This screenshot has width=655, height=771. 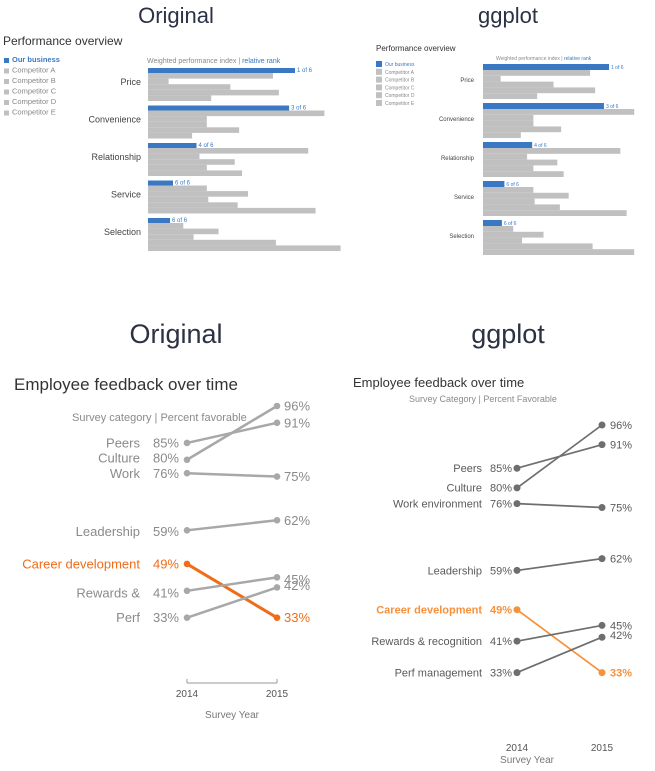 What do you see at coordinates (416, 48) in the screenshot?
I see `chart-title: Performance overview` at bounding box center [416, 48].